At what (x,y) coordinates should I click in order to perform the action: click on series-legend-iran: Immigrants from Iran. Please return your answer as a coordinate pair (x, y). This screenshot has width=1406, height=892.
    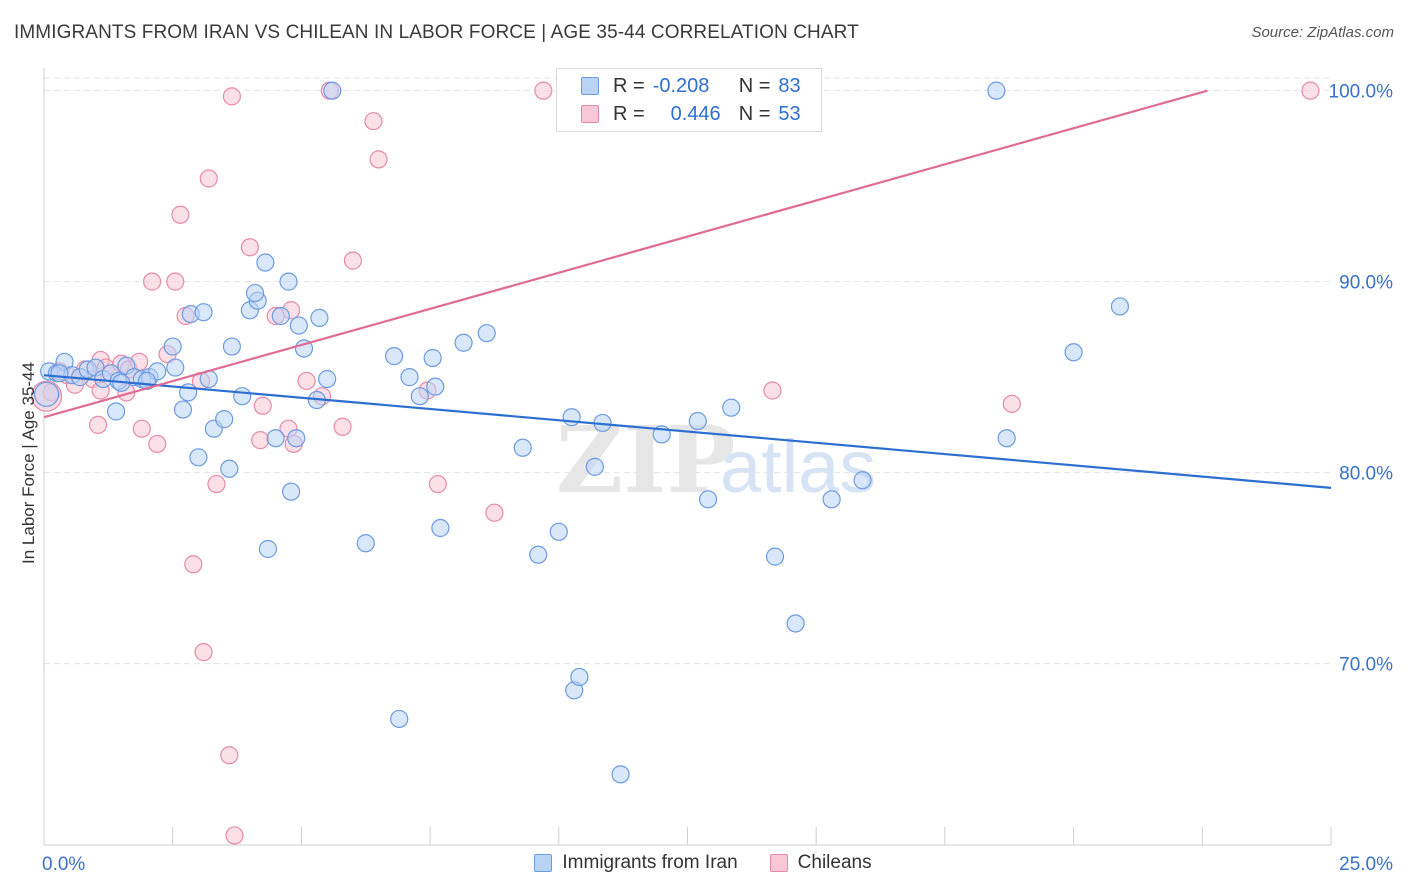
    Looking at the image, I should click on (636, 863).